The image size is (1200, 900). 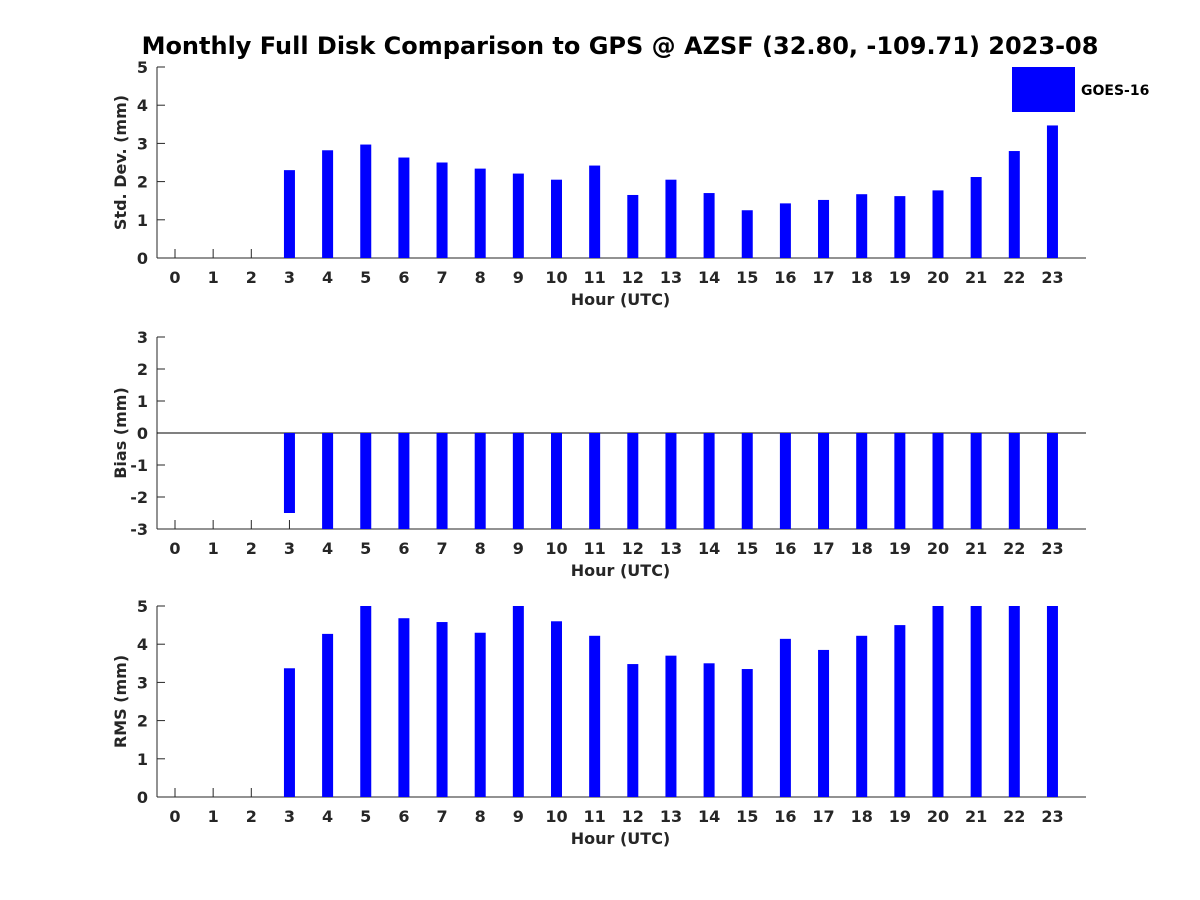 I want to click on y-tick-label: 0, so click(x=142, y=258).